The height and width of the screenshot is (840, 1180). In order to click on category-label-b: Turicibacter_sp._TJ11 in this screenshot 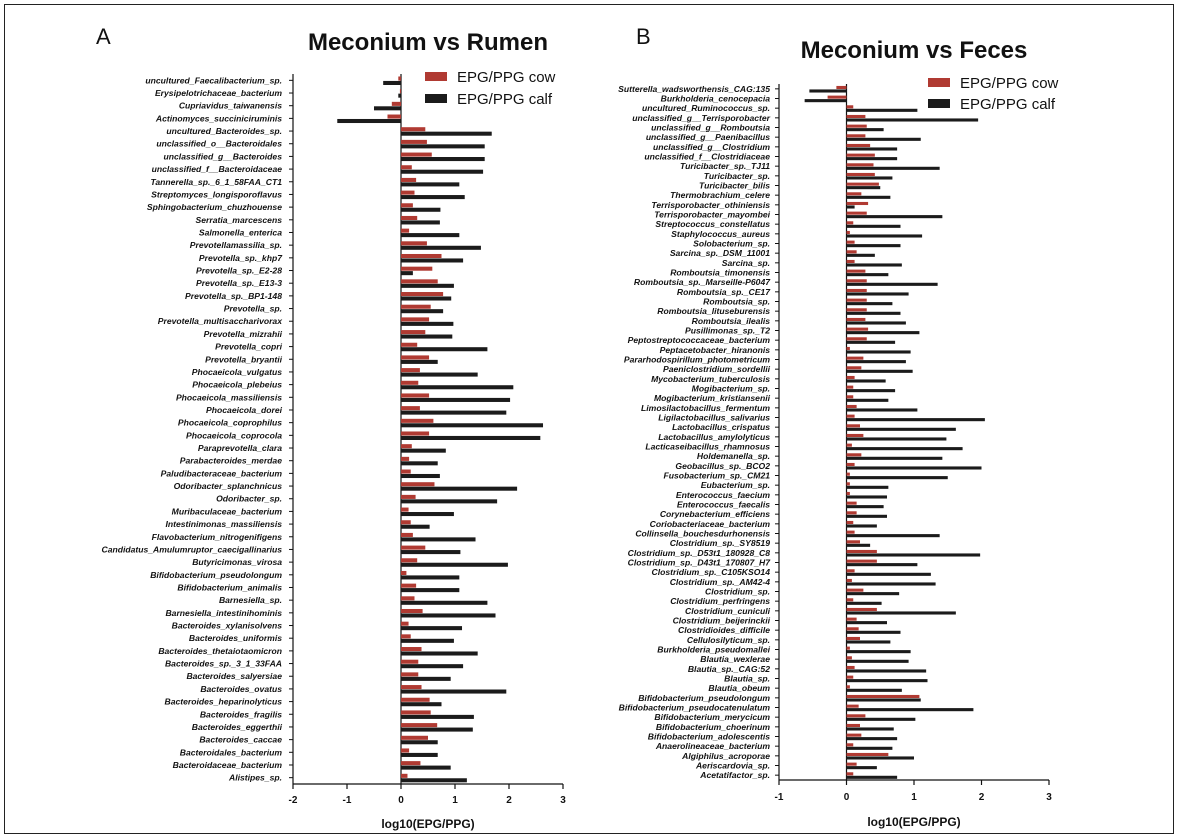, I will do `click(725, 166)`.